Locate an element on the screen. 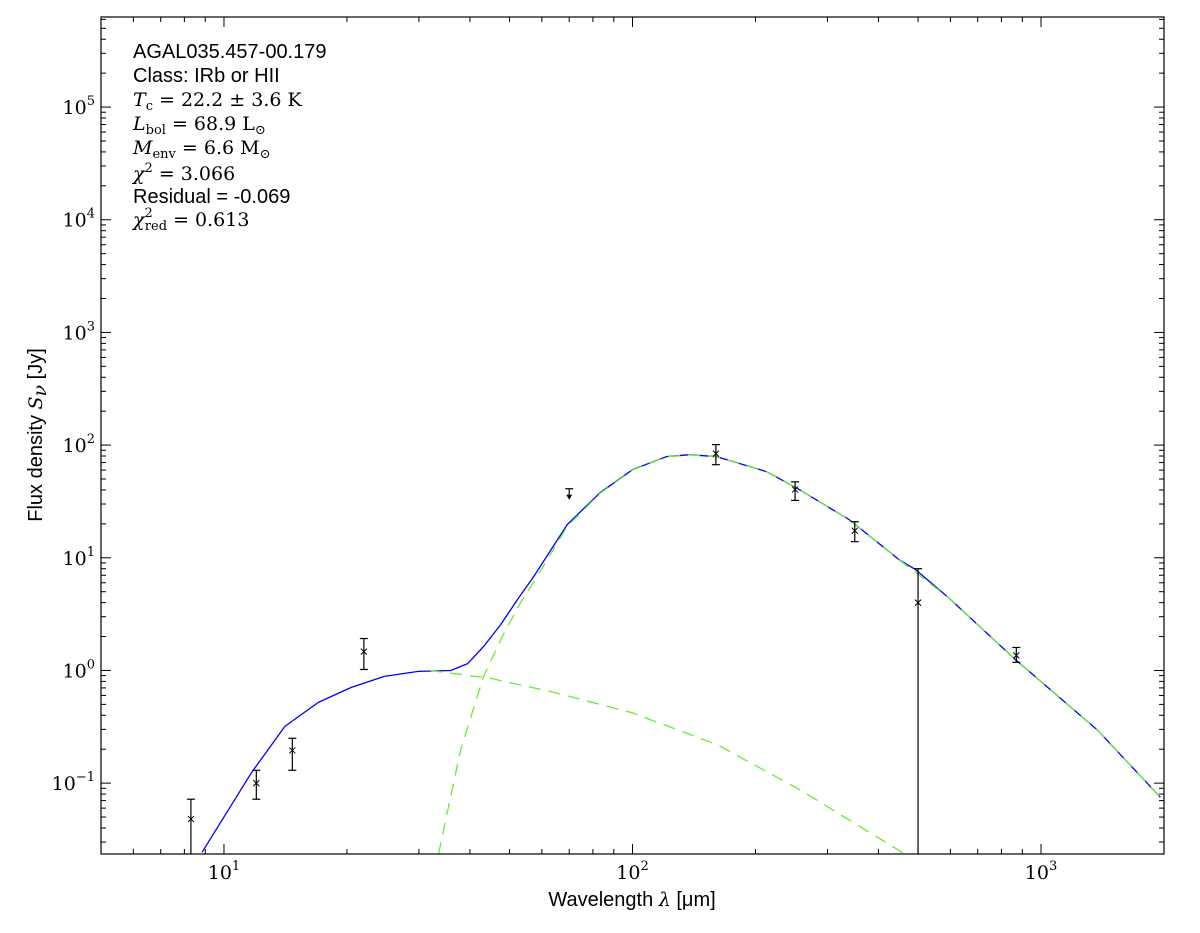 The width and height of the screenshot is (1200, 933). y-tick-label: 10³ is located at coordinates (79, 331).